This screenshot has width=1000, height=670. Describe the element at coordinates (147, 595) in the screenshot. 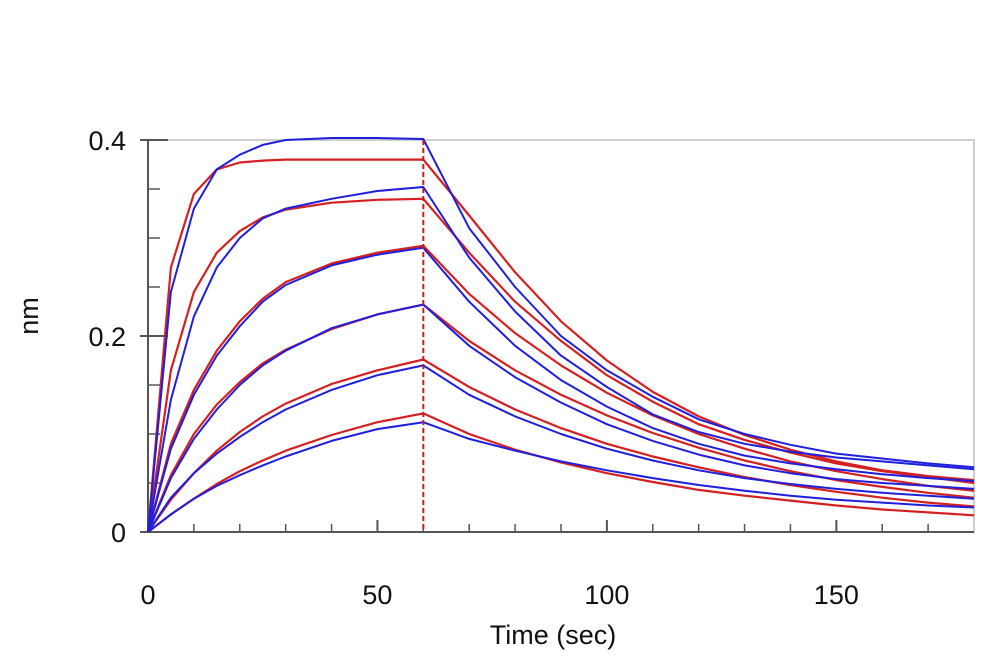

I see `x-tick-label: 0` at that location.